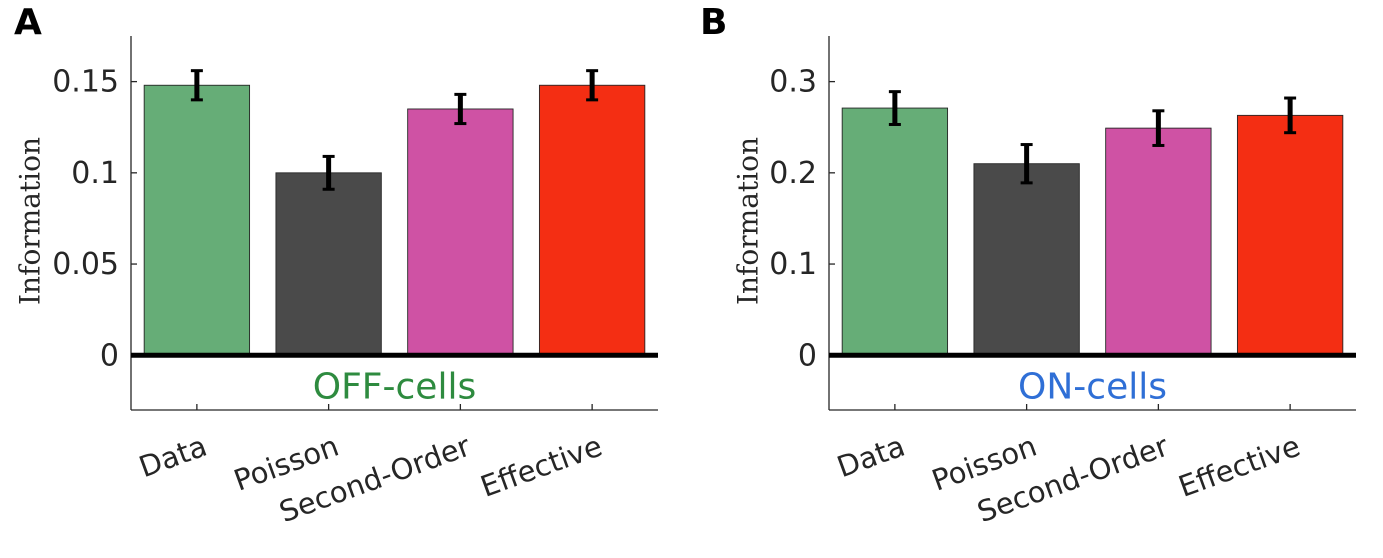 Image resolution: width=1383 pixels, height=558 pixels. I want to click on panel-letter: B, so click(713, 22).